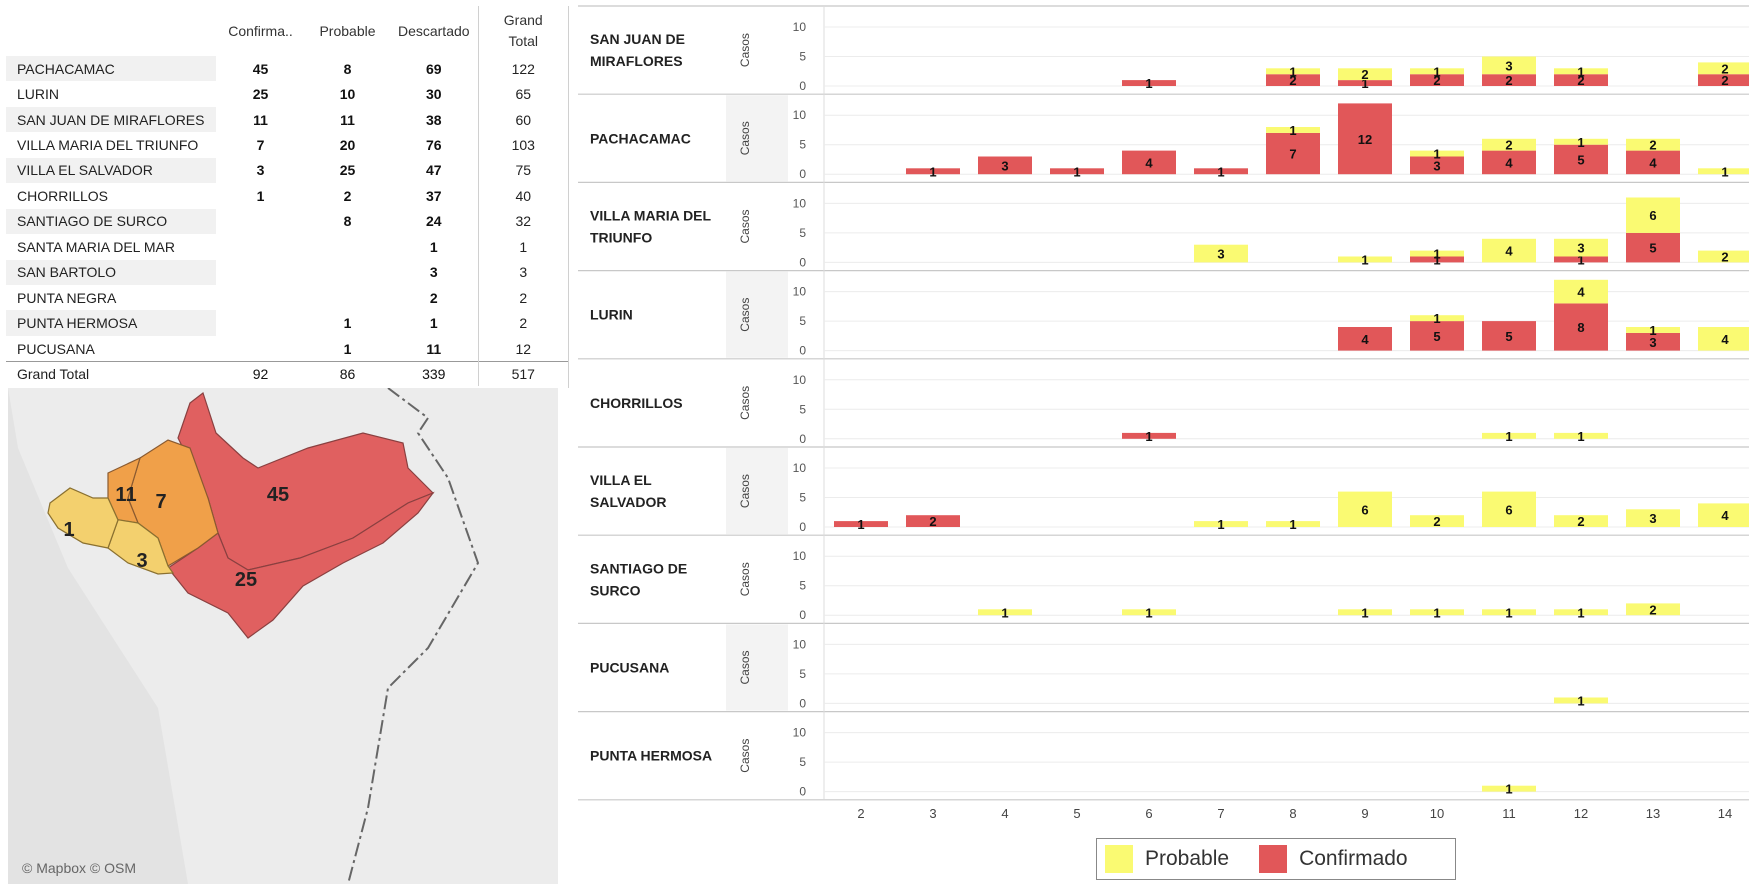  What do you see at coordinates (287, 69) in the screenshot?
I see `table-row: PACHACAMAC 45 8 69 122` at bounding box center [287, 69].